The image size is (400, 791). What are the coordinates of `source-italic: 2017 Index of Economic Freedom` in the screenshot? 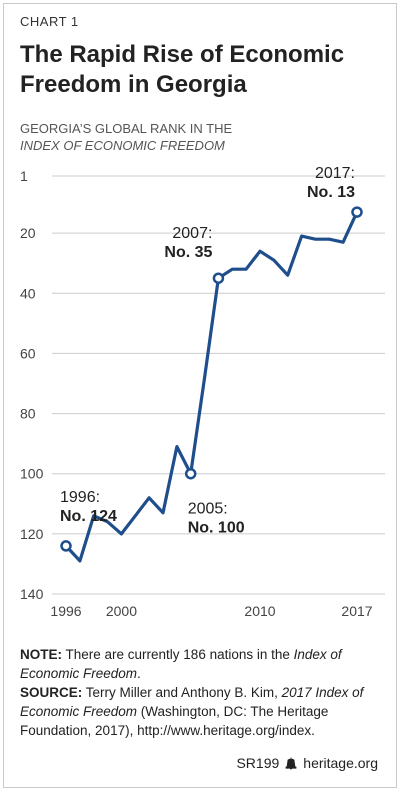 It's located at (192, 702).